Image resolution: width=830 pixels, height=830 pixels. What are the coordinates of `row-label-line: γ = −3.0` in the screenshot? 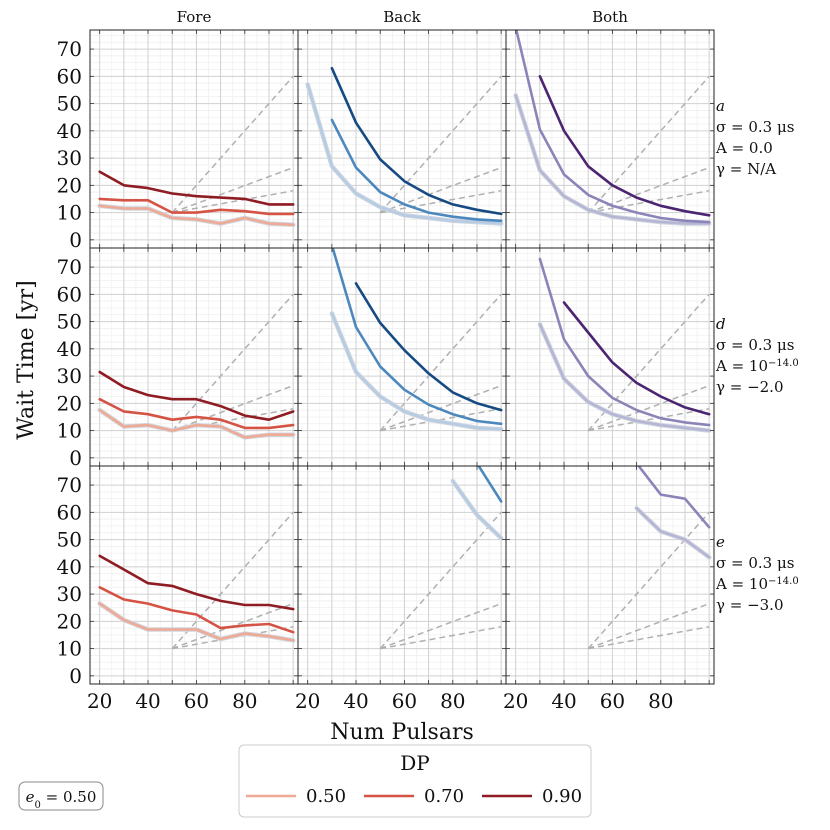 It's located at (750, 605).